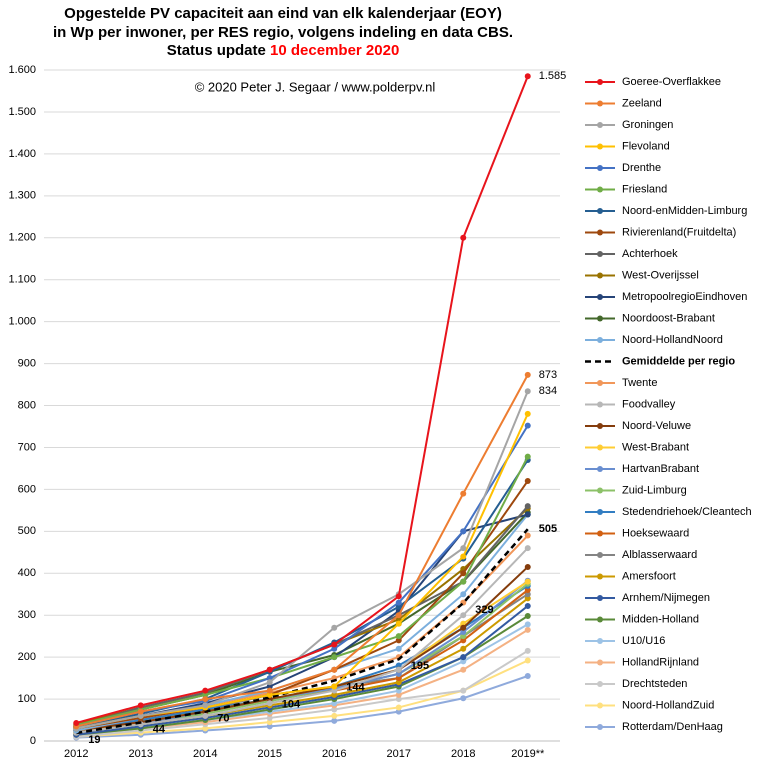  Describe the element at coordinates (654, 490) in the screenshot. I see `legend-label: Zuid-Limburg` at that location.